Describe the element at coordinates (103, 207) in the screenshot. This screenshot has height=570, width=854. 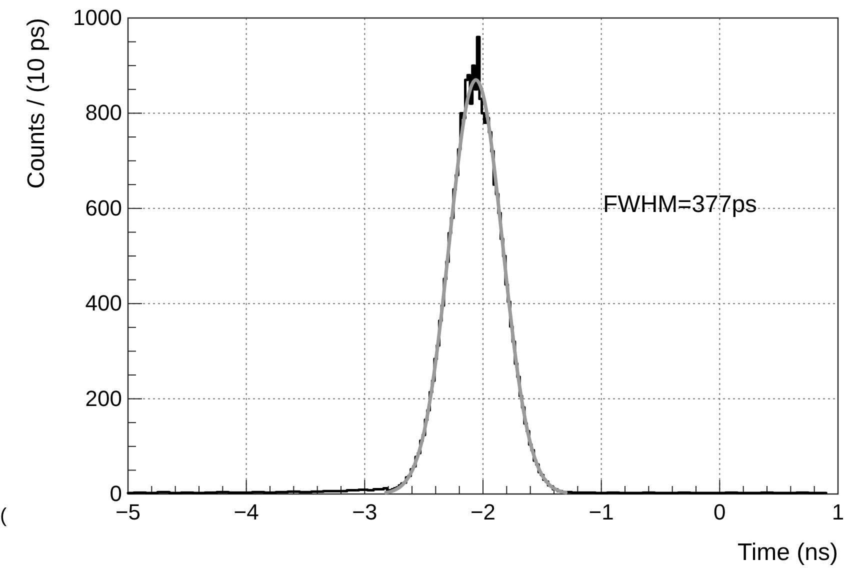
I see `y-tick-label: 600` at that location.